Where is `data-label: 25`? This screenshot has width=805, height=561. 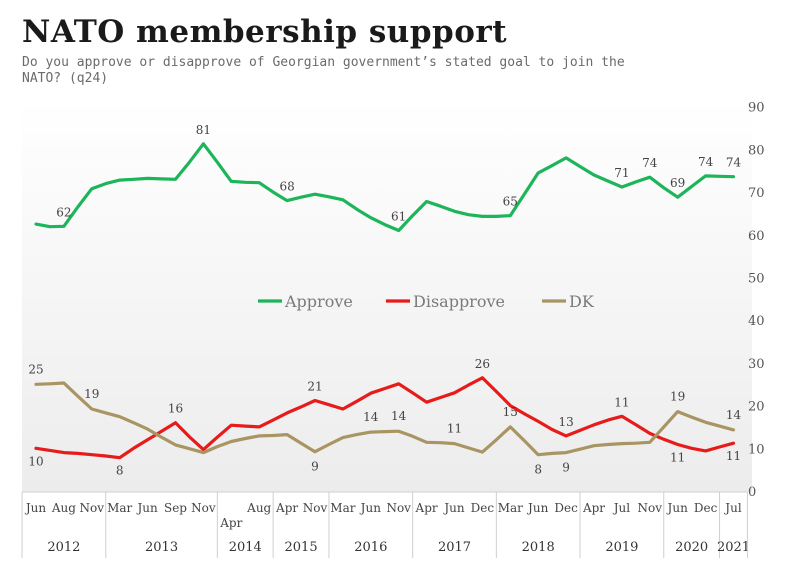 data-label: 25 is located at coordinates (35, 369).